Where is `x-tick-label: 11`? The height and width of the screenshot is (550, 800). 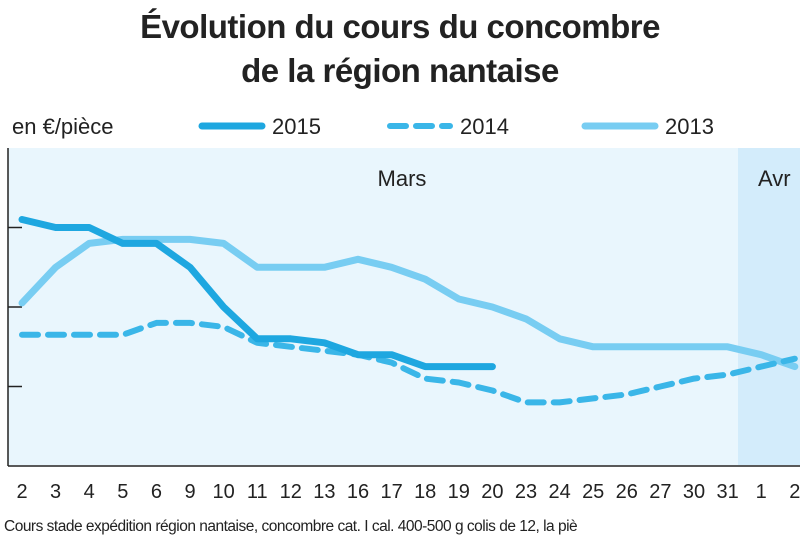
x-tick-label: 11 is located at coordinates (257, 492).